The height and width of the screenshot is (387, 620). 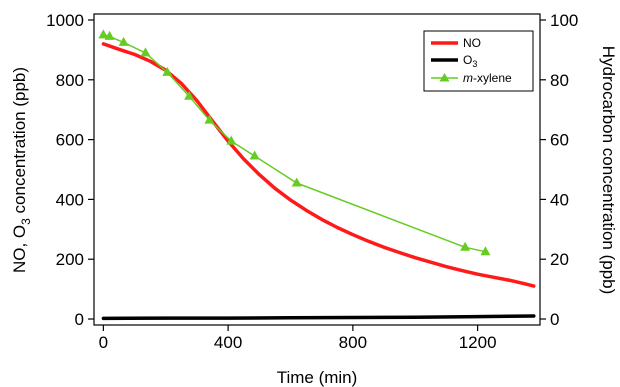 What do you see at coordinates (70, 259) in the screenshot?
I see `y-left-tick-label-1: 200` at bounding box center [70, 259].